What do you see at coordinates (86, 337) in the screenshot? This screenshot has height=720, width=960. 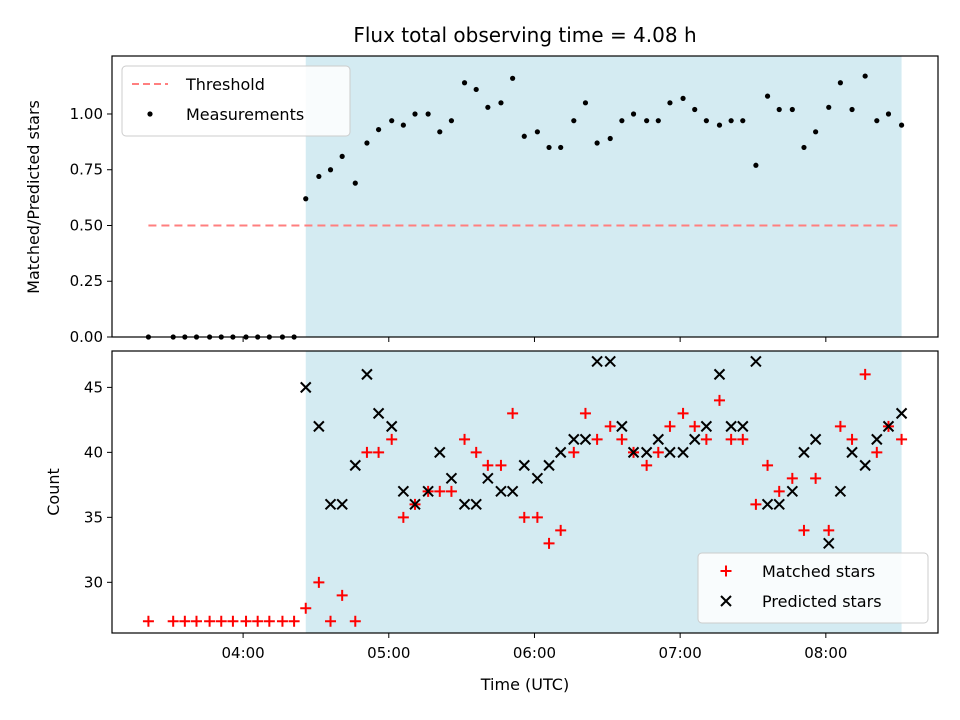 I see `y-tick-label: 0.00` at bounding box center [86, 337].